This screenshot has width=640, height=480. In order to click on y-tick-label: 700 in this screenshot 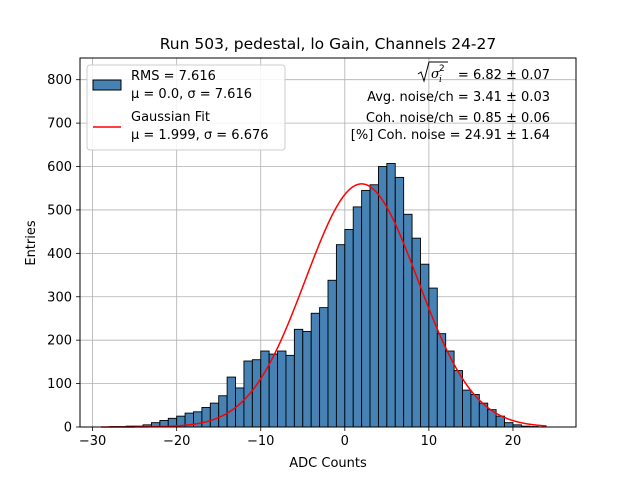, I will do `click(59, 124)`.